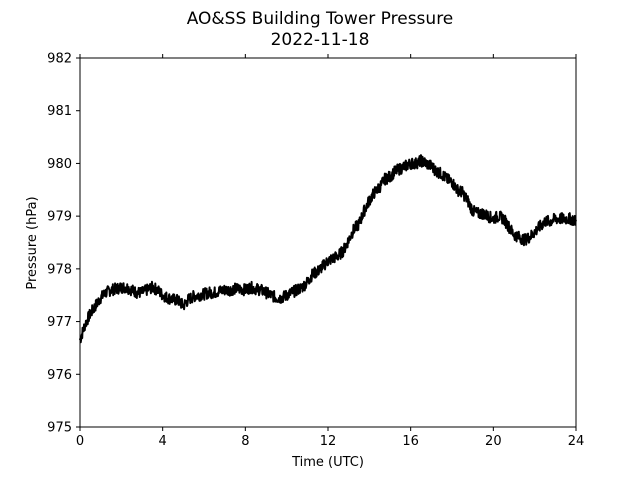 This screenshot has height=480, width=640. What do you see at coordinates (59, 269) in the screenshot?
I see `y-tick-label: 978` at bounding box center [59, 269].